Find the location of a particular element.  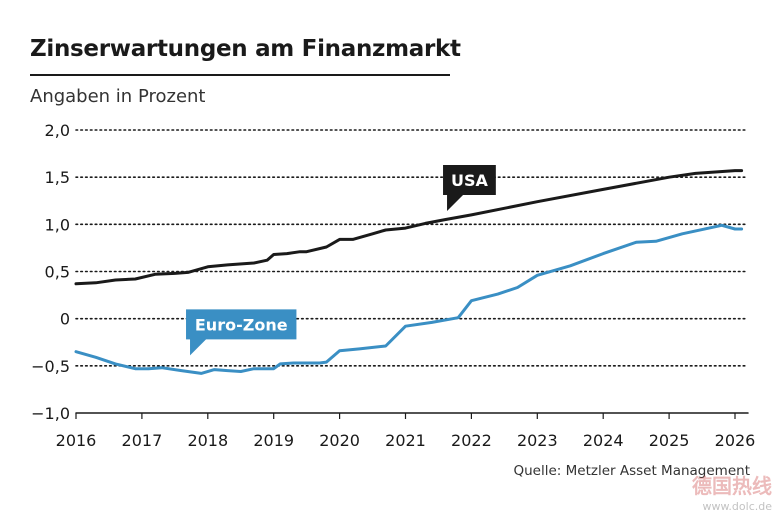

y-tick-label: −0,5 is located at coordinates (50, 366).